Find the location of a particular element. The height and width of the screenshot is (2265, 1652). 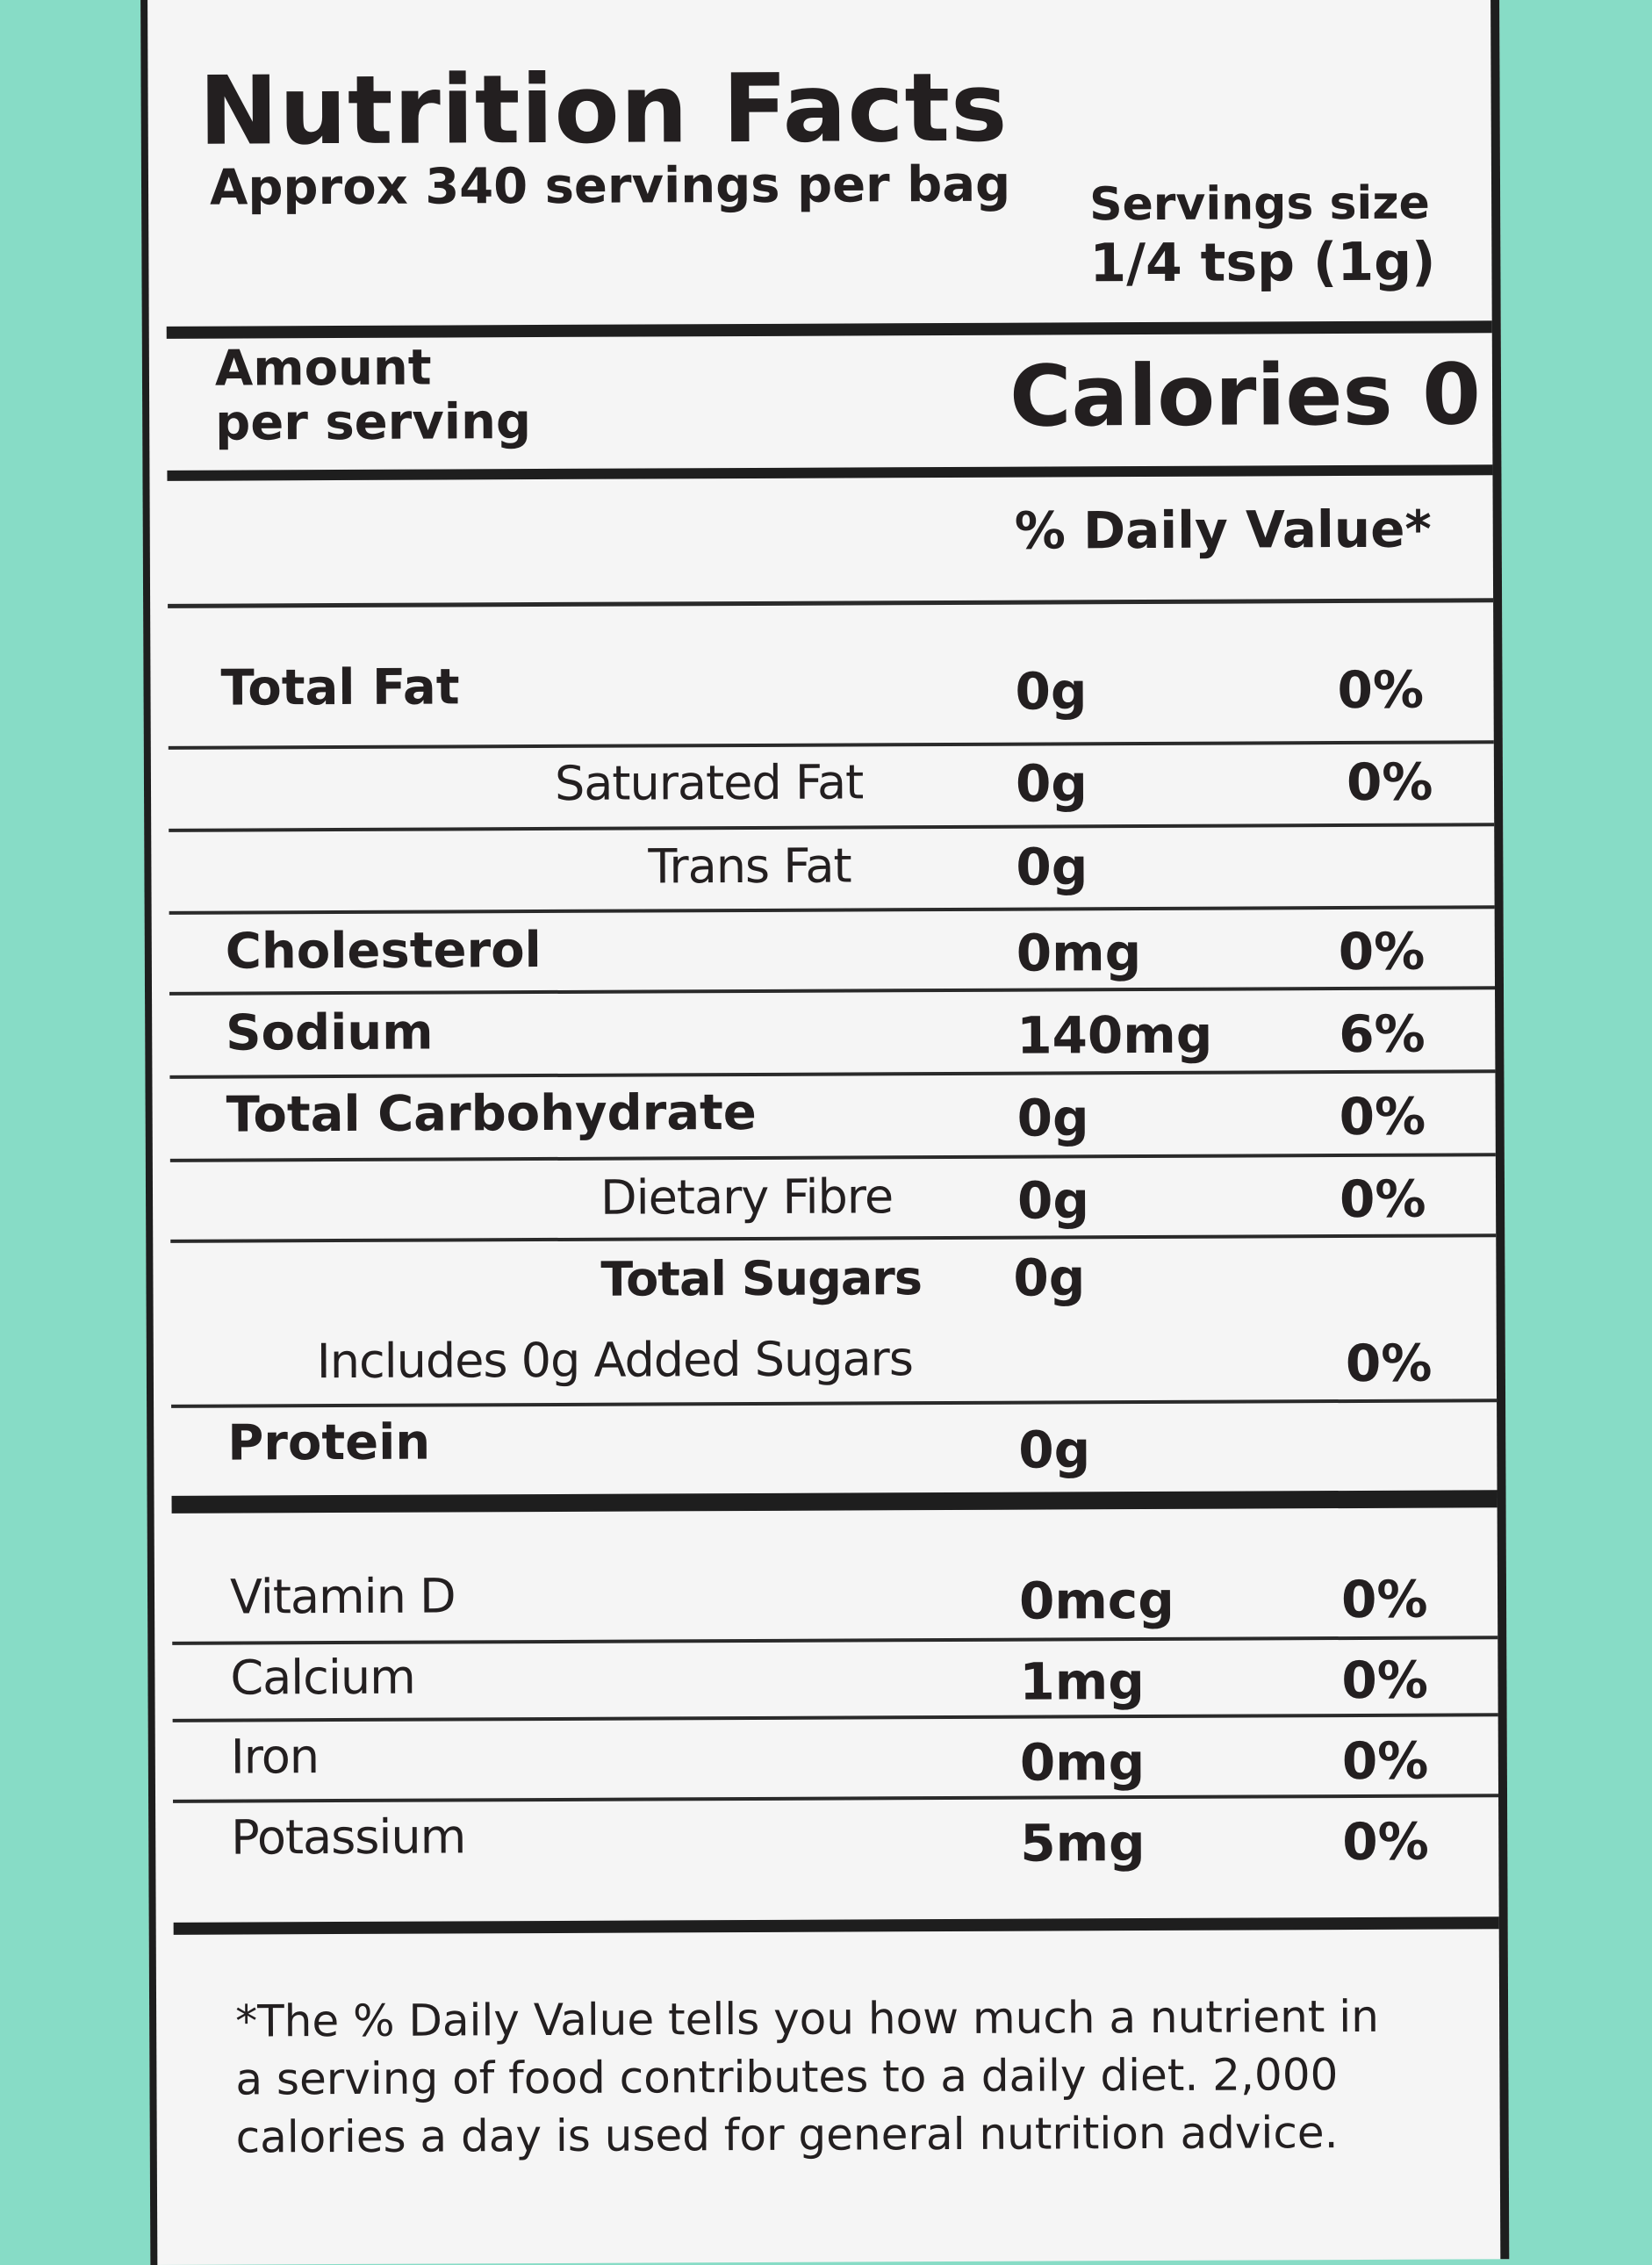

nutrient-name-sodium: Sodium is located at coordinates (330, 1032).